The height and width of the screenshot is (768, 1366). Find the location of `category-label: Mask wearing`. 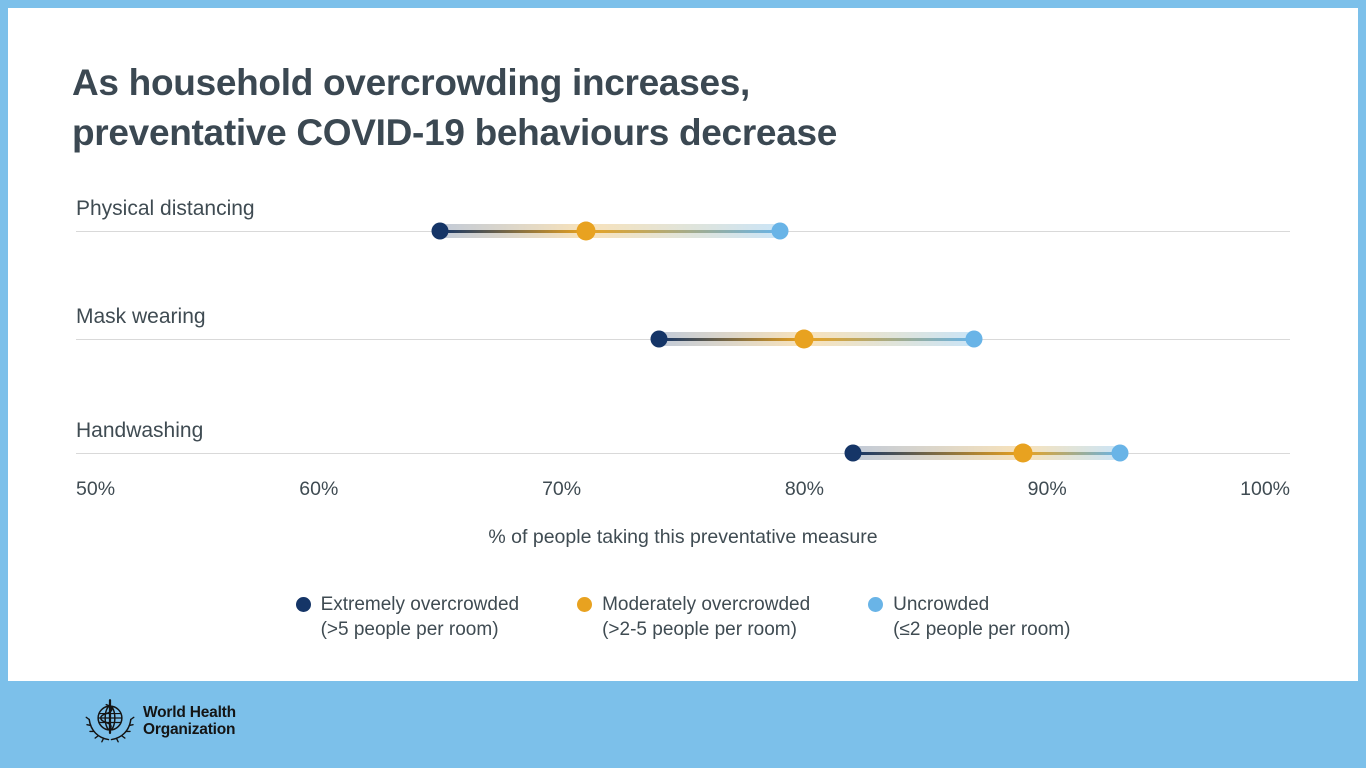

category-label: Mask wearing is located at coordinates (141, 316).